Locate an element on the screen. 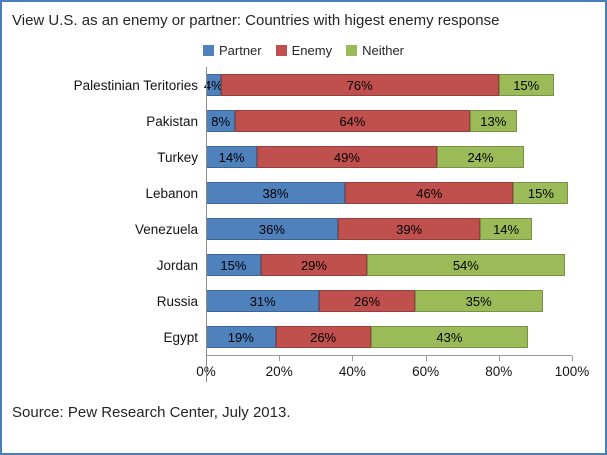  bar-segment-neither: 24% is located at coordinates (480, 157).